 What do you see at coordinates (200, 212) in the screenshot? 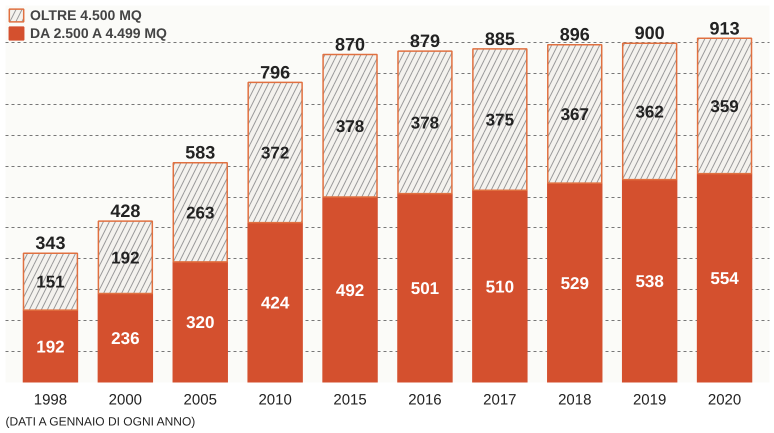
I see `data-label: 263` at bounding box center [200, 212].